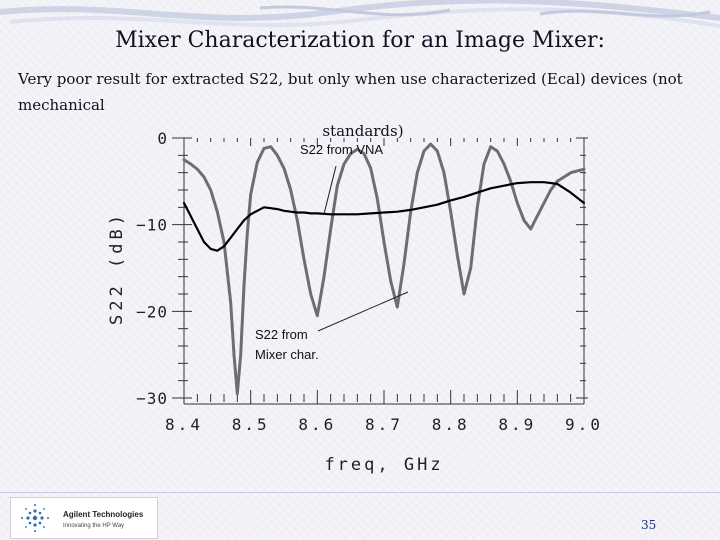 This screenshot has height=540, width=720. What do you see at coordinates (162, 138) in the screenshot?
I see `y-tick-label: 0` at bounding box center [162, 138].